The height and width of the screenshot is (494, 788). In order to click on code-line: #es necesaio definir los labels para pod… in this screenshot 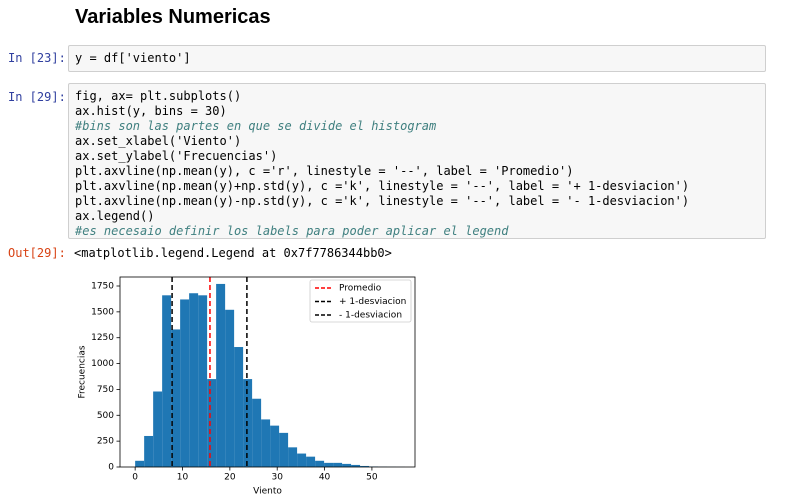, I will do `click(292, 231)`.